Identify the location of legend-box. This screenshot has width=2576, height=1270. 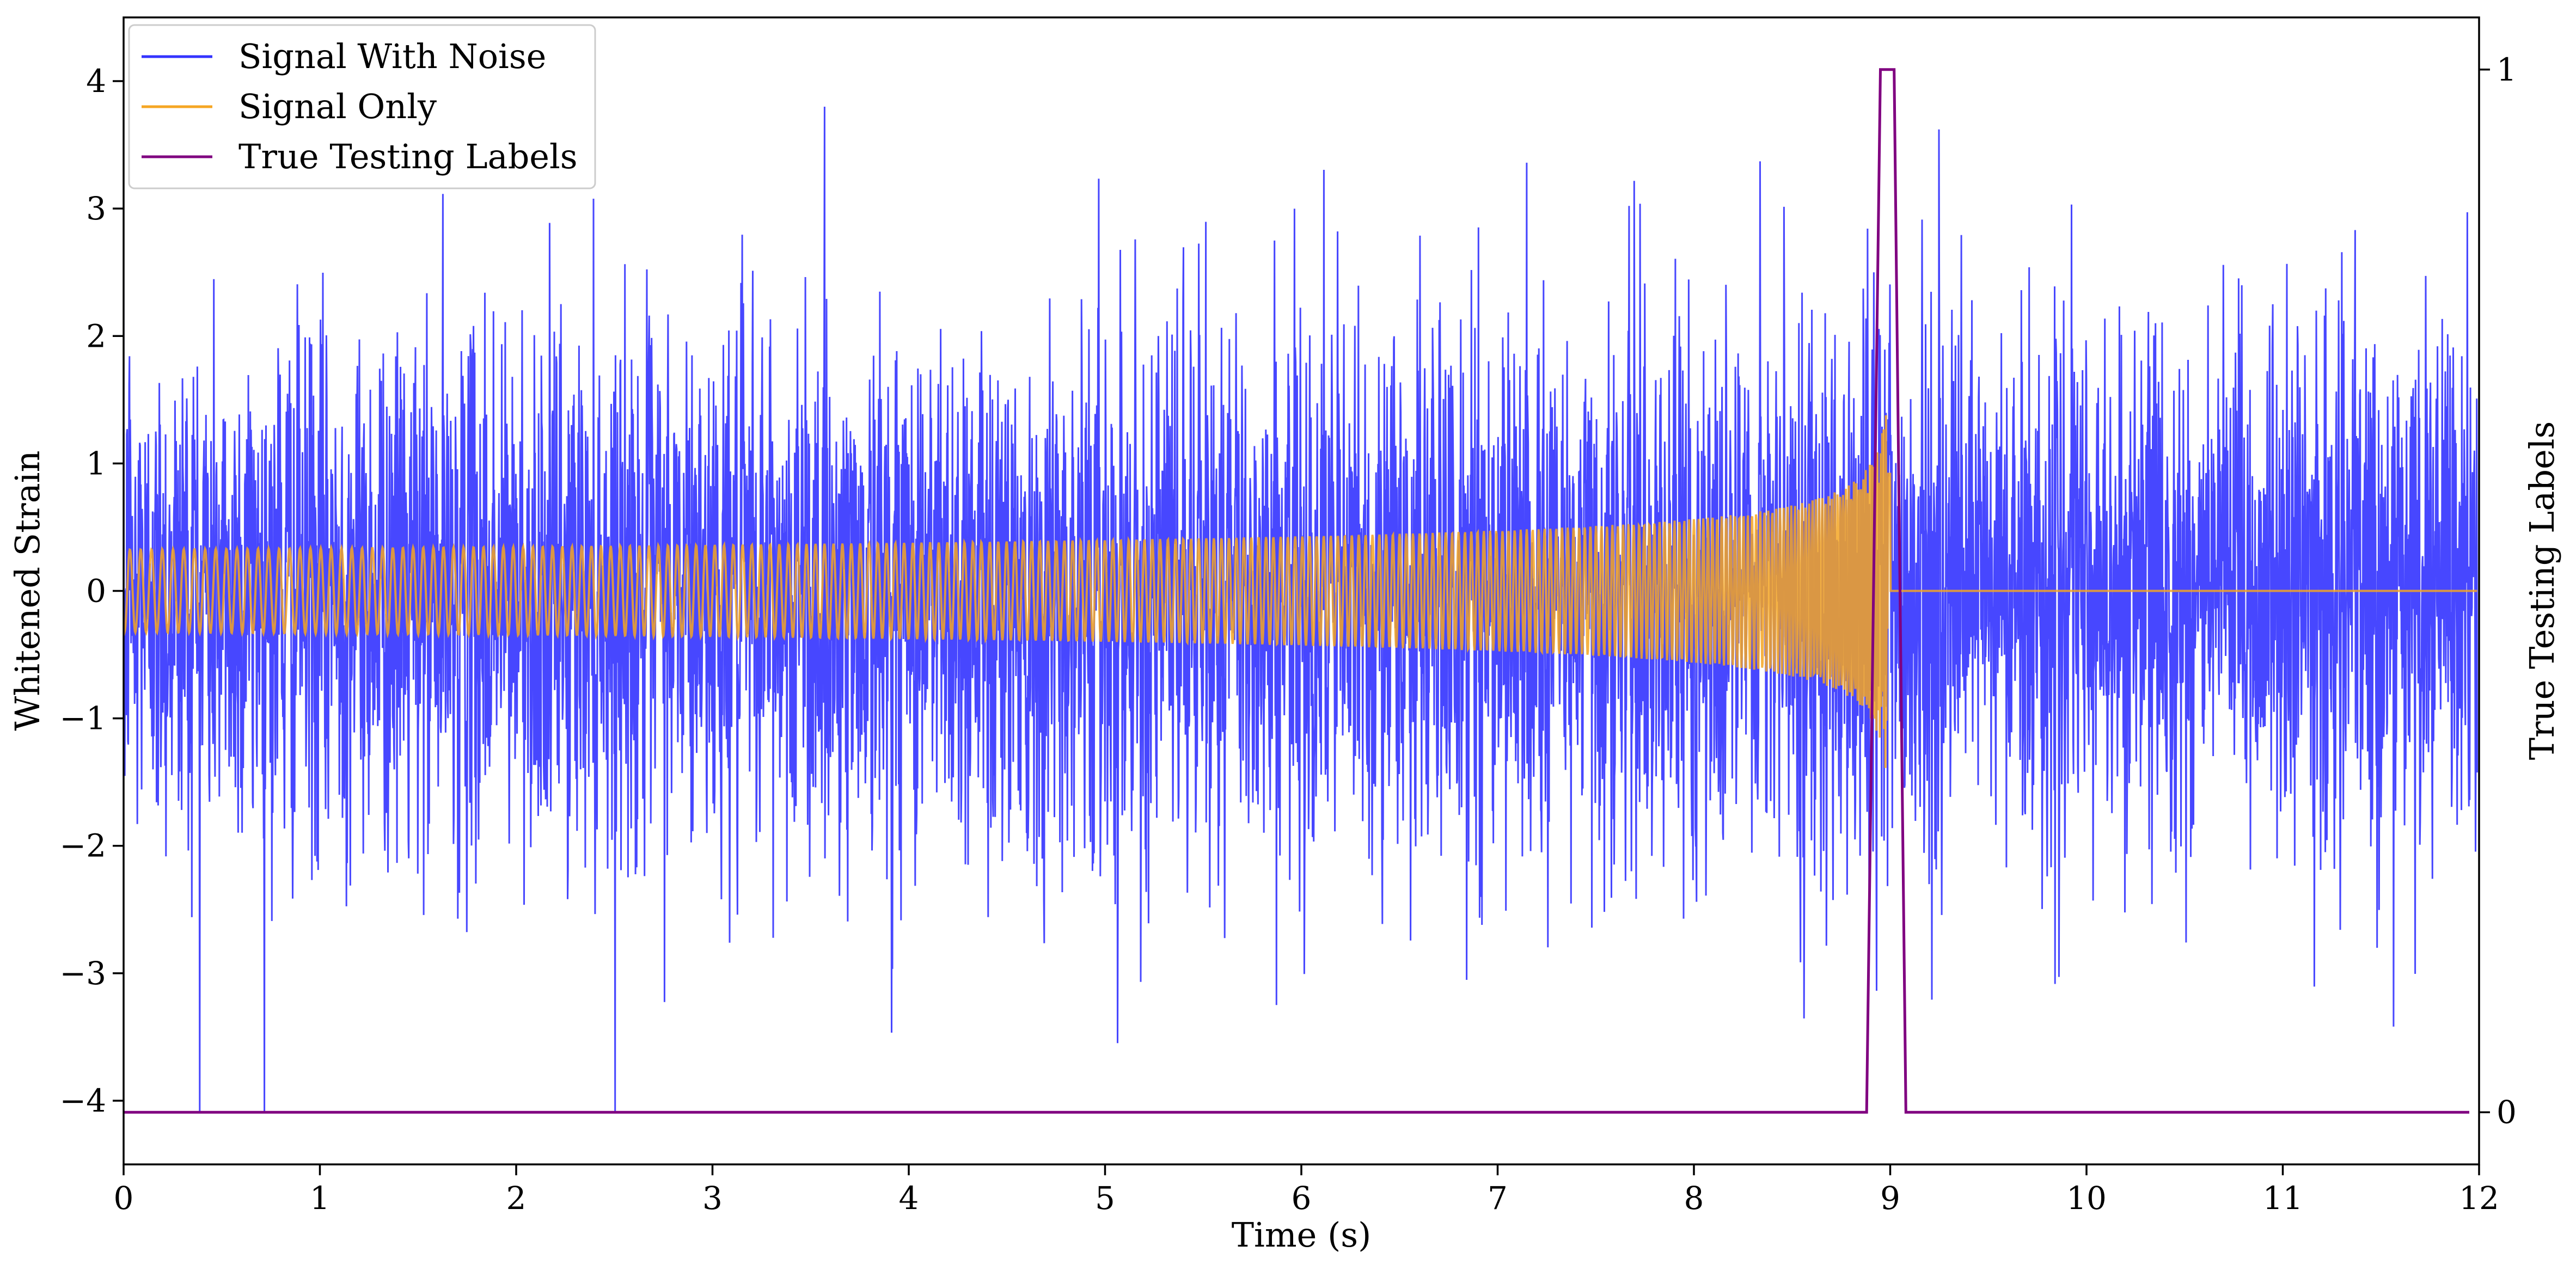
(362, 106).